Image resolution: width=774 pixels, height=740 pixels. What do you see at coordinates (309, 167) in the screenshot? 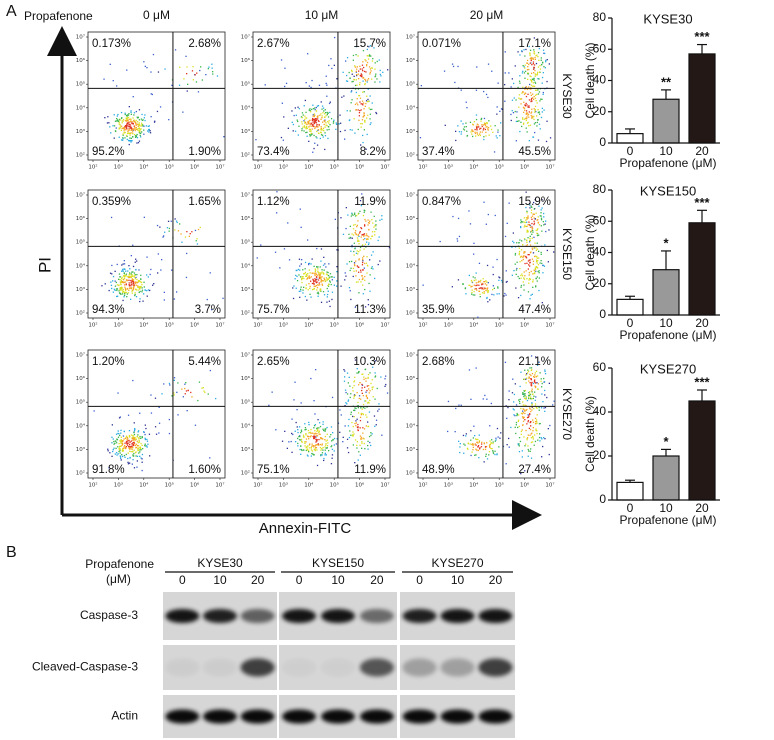
I see `x-tick-label: 10⁴` at bounding box center [309, 167].